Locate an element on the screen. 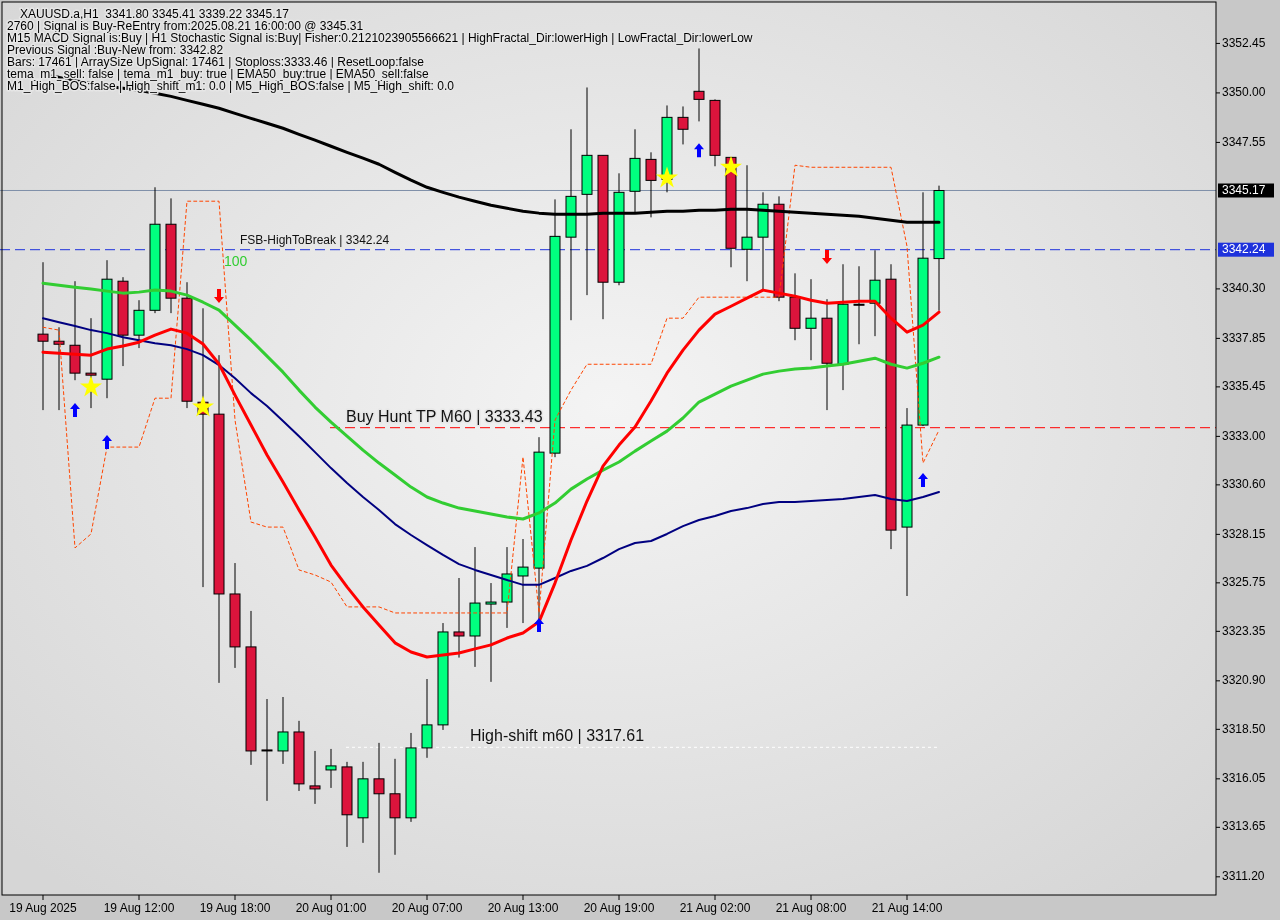 The height and width of the screenshot is (920, 1280). annotation: Bars: 17461 | ArraySize UpSignal: 17461 | Stoploss:3333.46 | ResetLoop:false is located at coordinates (216, 62).